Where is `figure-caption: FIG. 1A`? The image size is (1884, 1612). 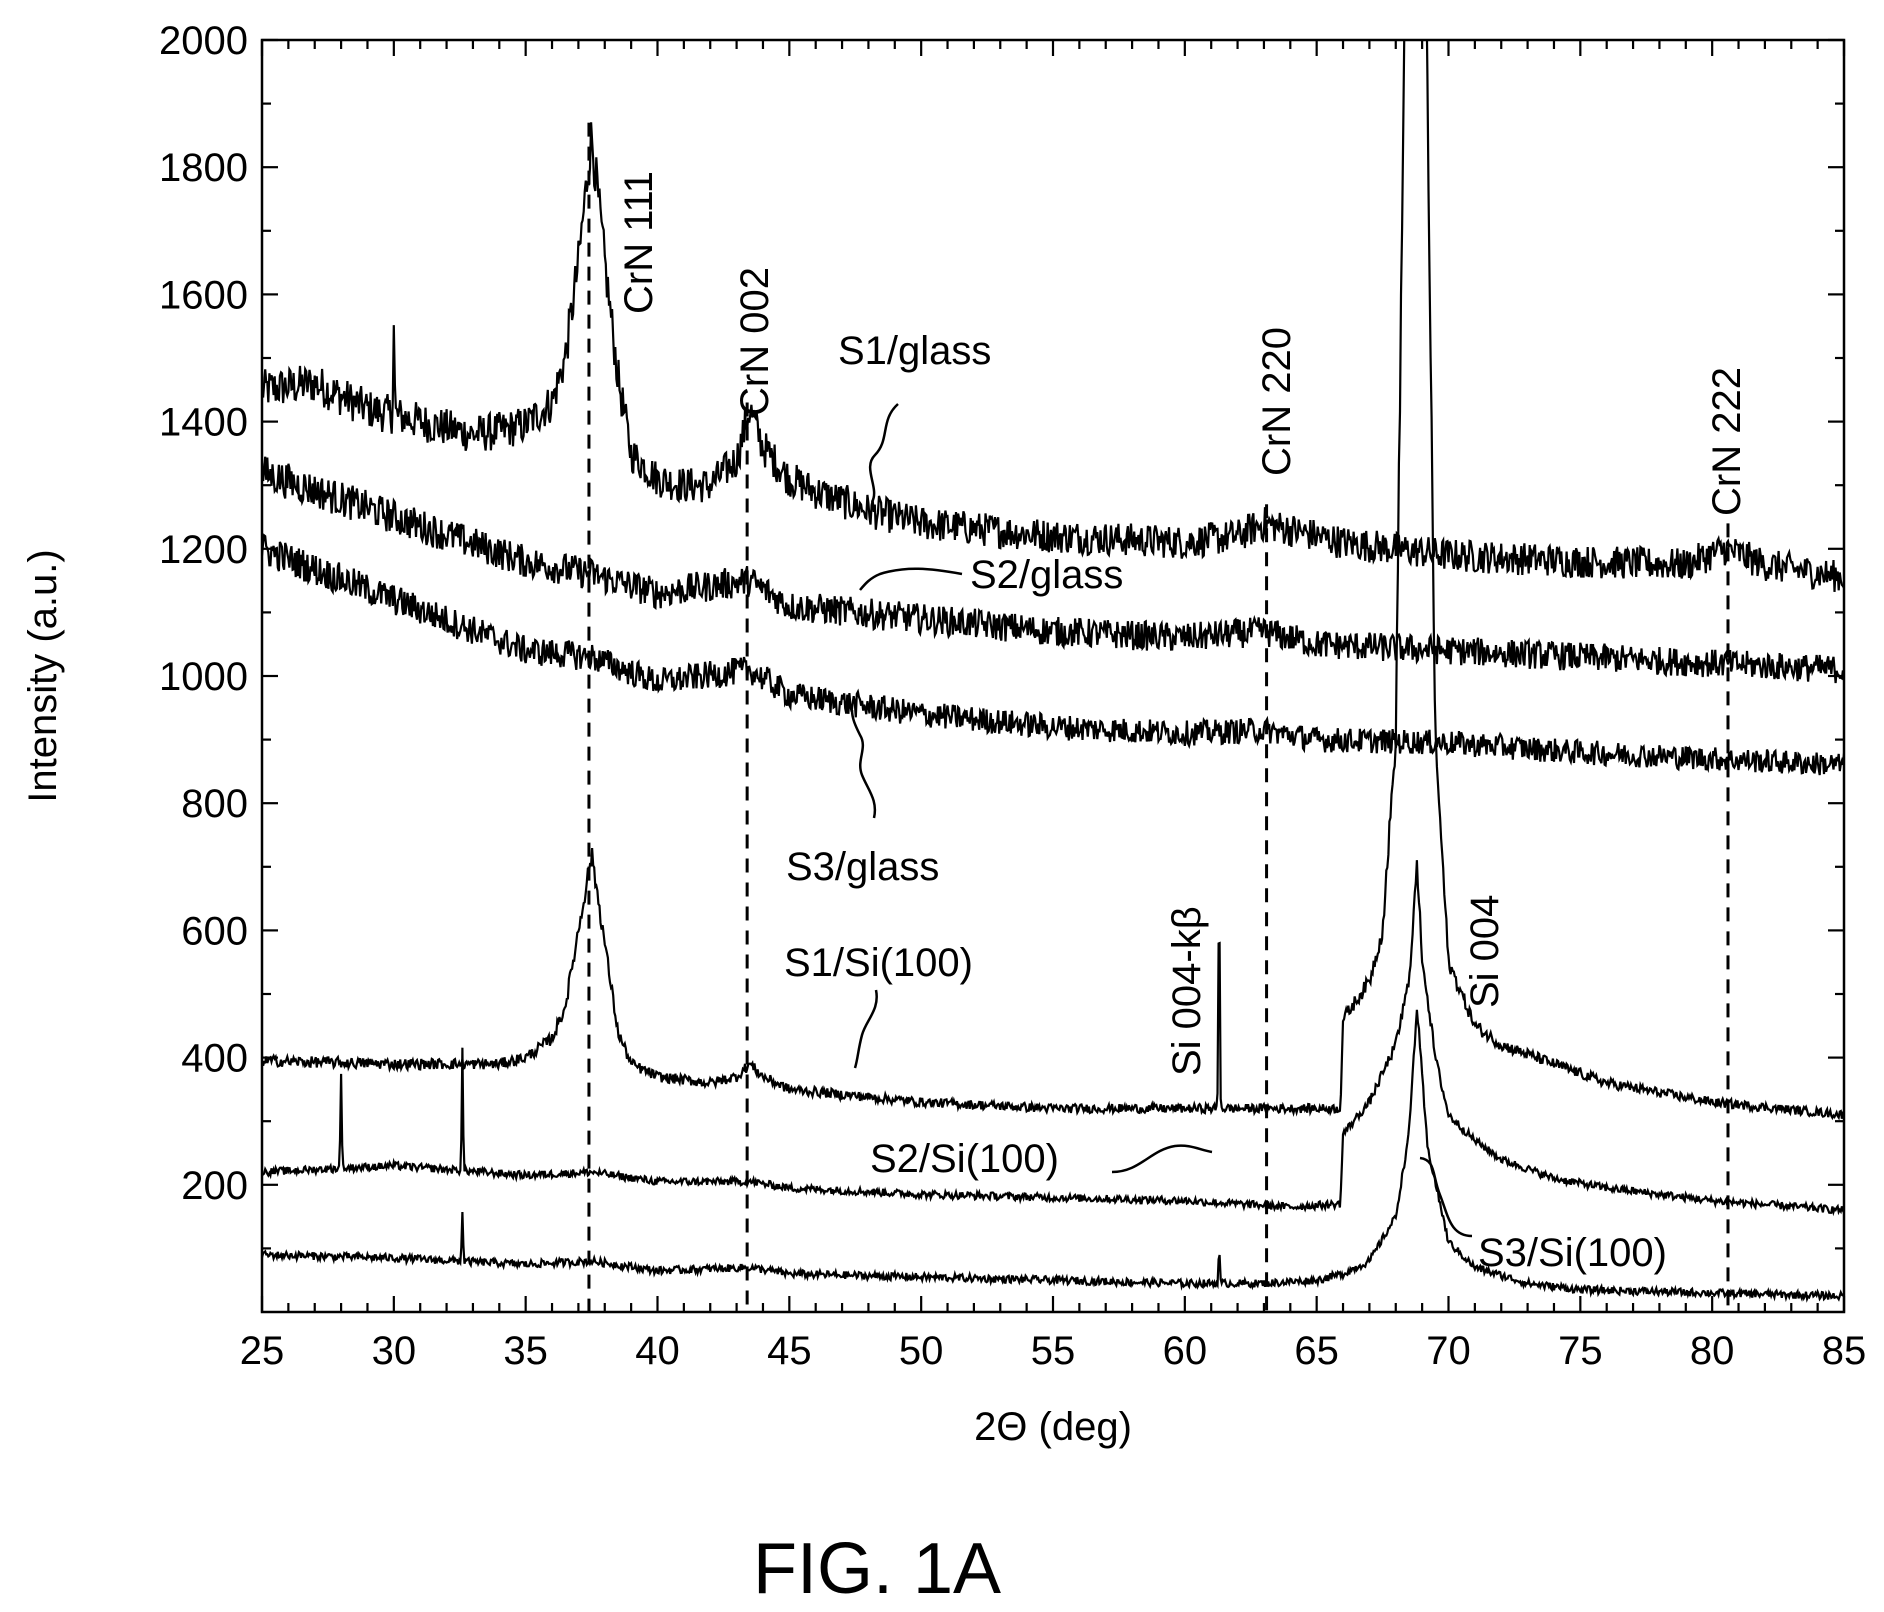 figure-caption: FIG. 1A is located at coordinates (877, 1568).